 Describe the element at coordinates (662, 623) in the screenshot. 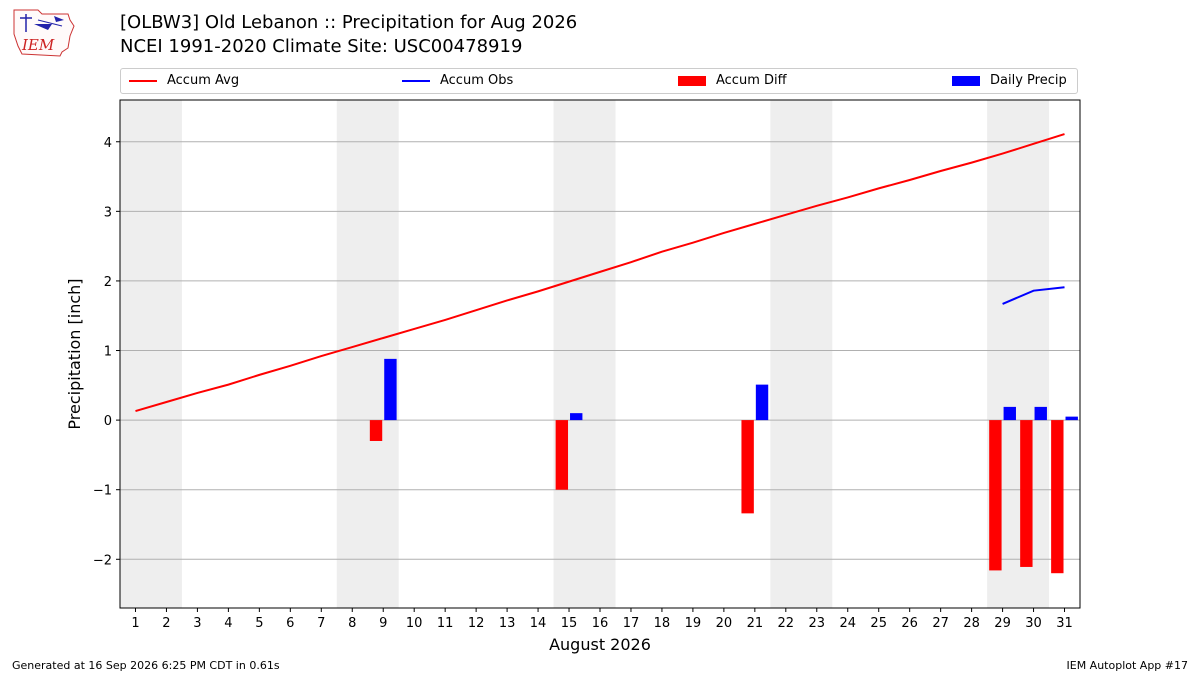

I see `x-tick-label: 18` at that location.